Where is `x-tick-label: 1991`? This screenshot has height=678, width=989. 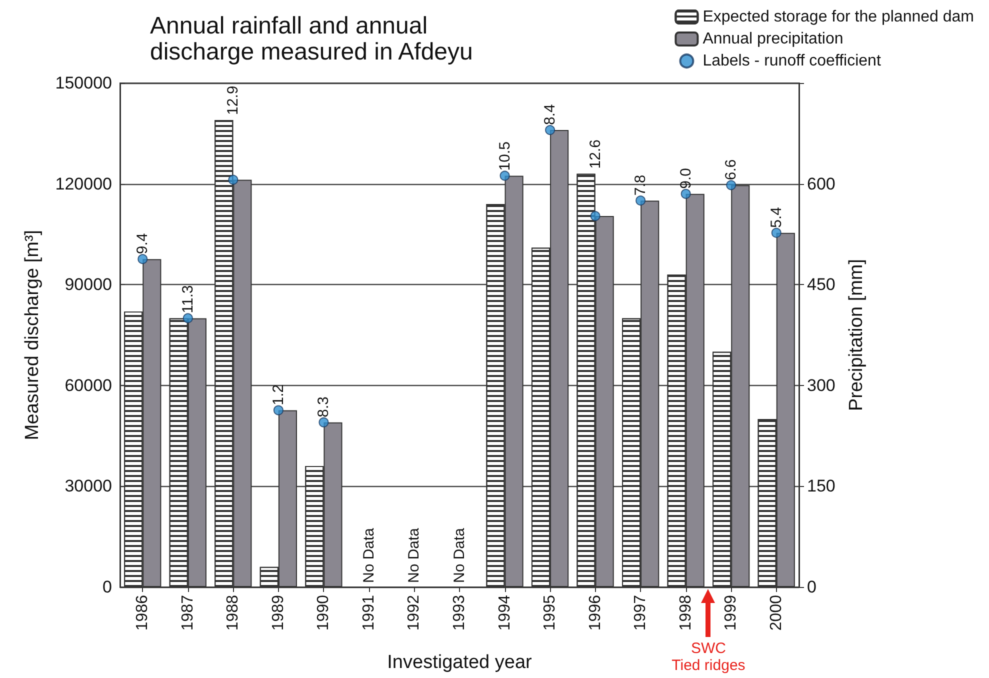
x-tick-label: 1991 is located at coordinates (369, 612).